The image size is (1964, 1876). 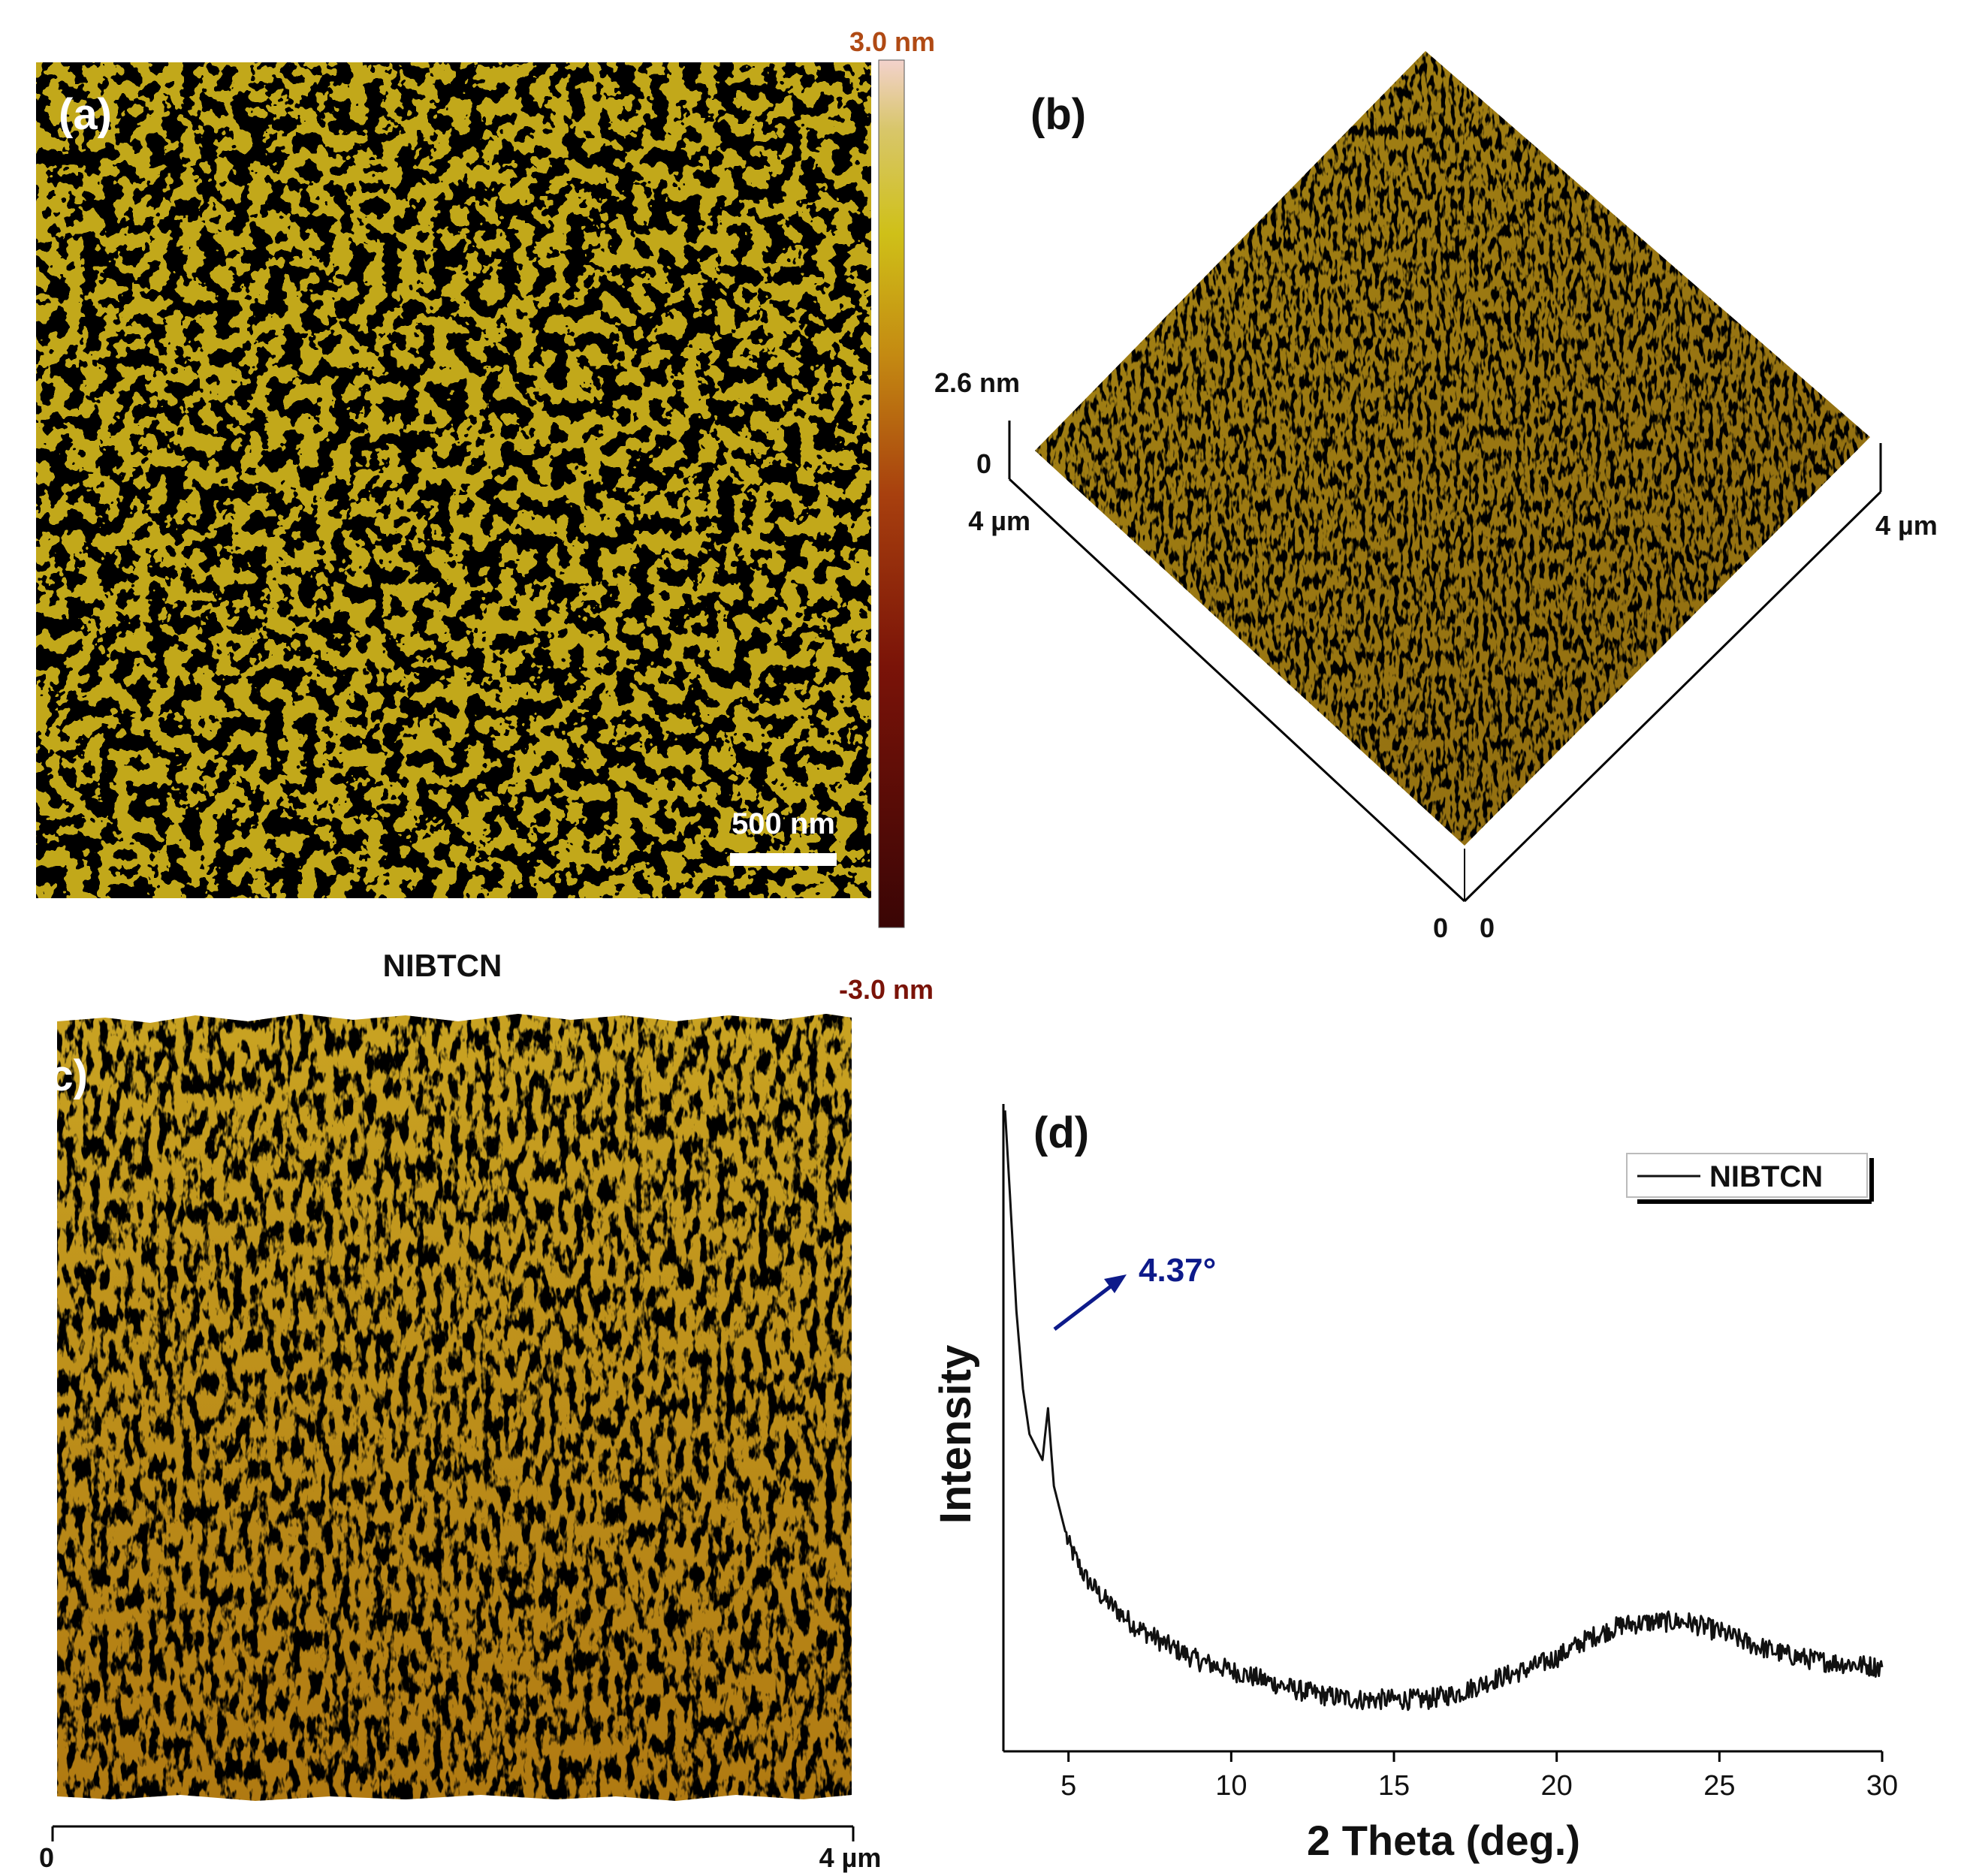 What do you see at coordinates (1068, 1786) in the screenshot?
I see `x-tick-label: 5` at bounding box center [1068, 1786].